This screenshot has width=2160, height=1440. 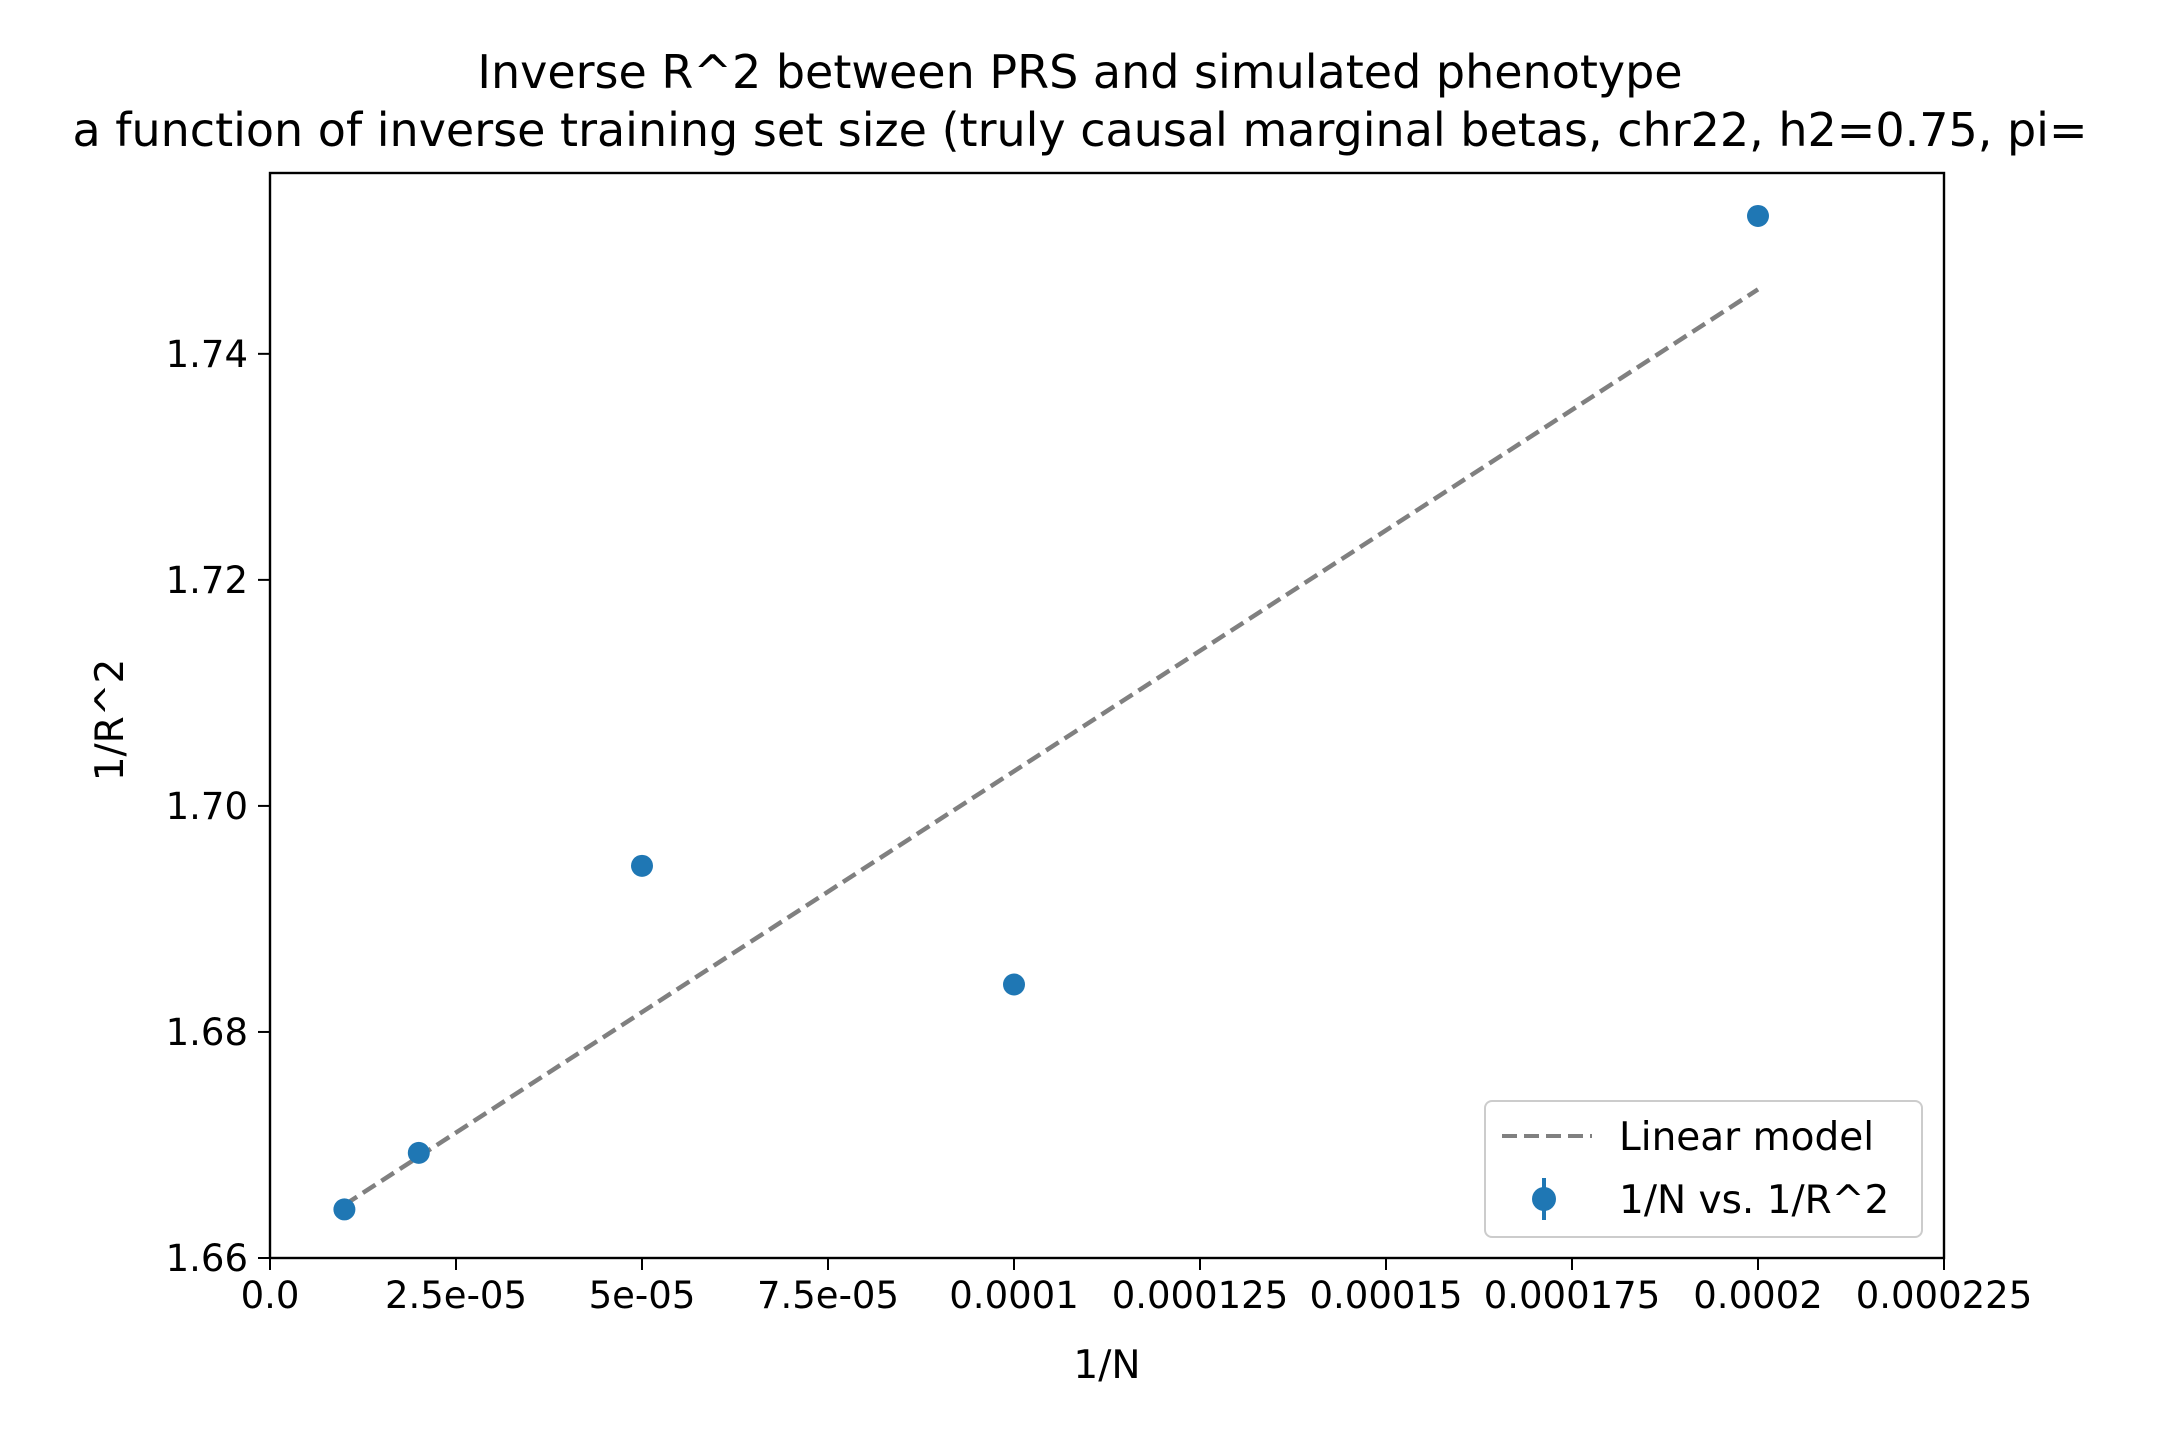 What do you see at coordinates (1544, 1199) in the screenshot?
I see `legend-swatch-scatter` at bounding box center [1544, 1199].